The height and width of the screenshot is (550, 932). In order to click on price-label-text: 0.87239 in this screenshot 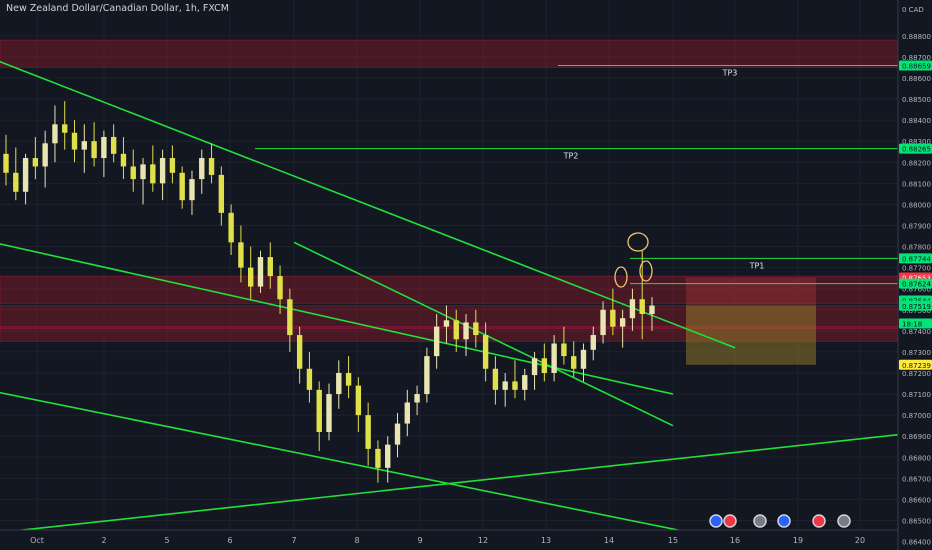, I will do `click(916, 366)`.